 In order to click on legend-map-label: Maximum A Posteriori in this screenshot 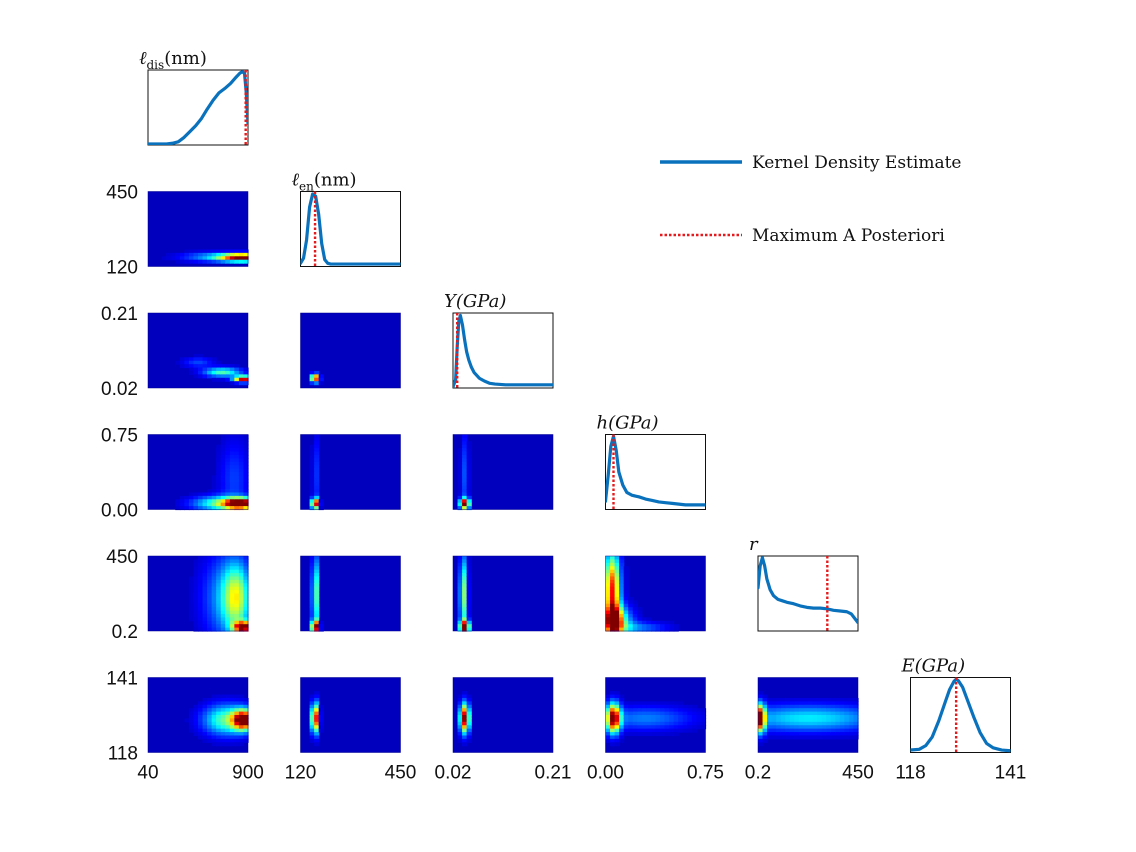, I will do `click(848, 236)`.